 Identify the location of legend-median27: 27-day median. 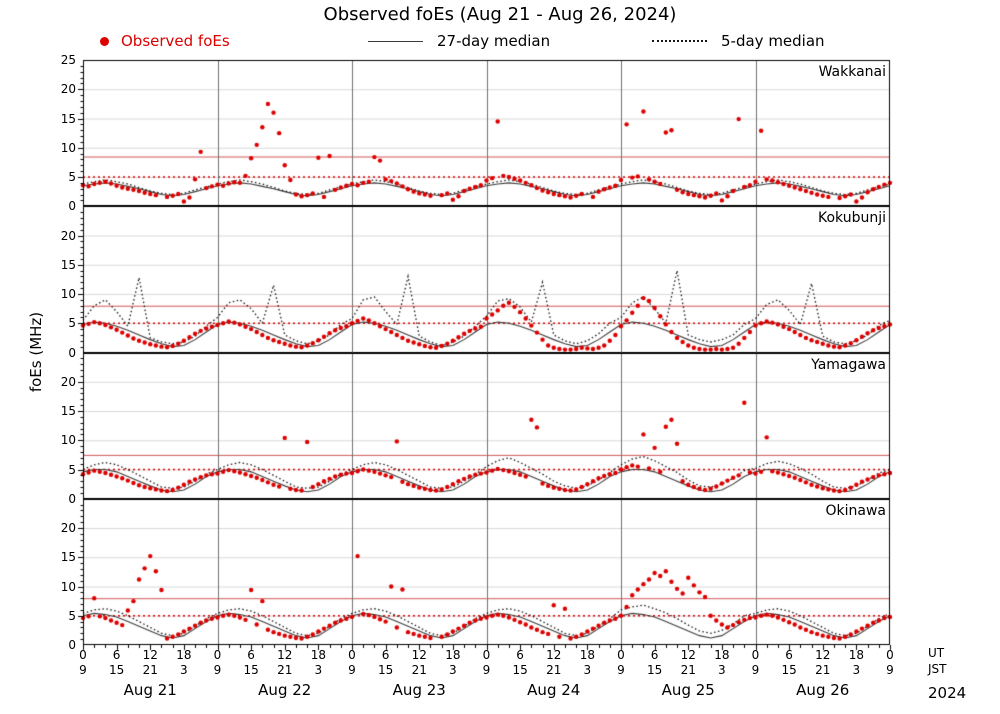
(459, 41).